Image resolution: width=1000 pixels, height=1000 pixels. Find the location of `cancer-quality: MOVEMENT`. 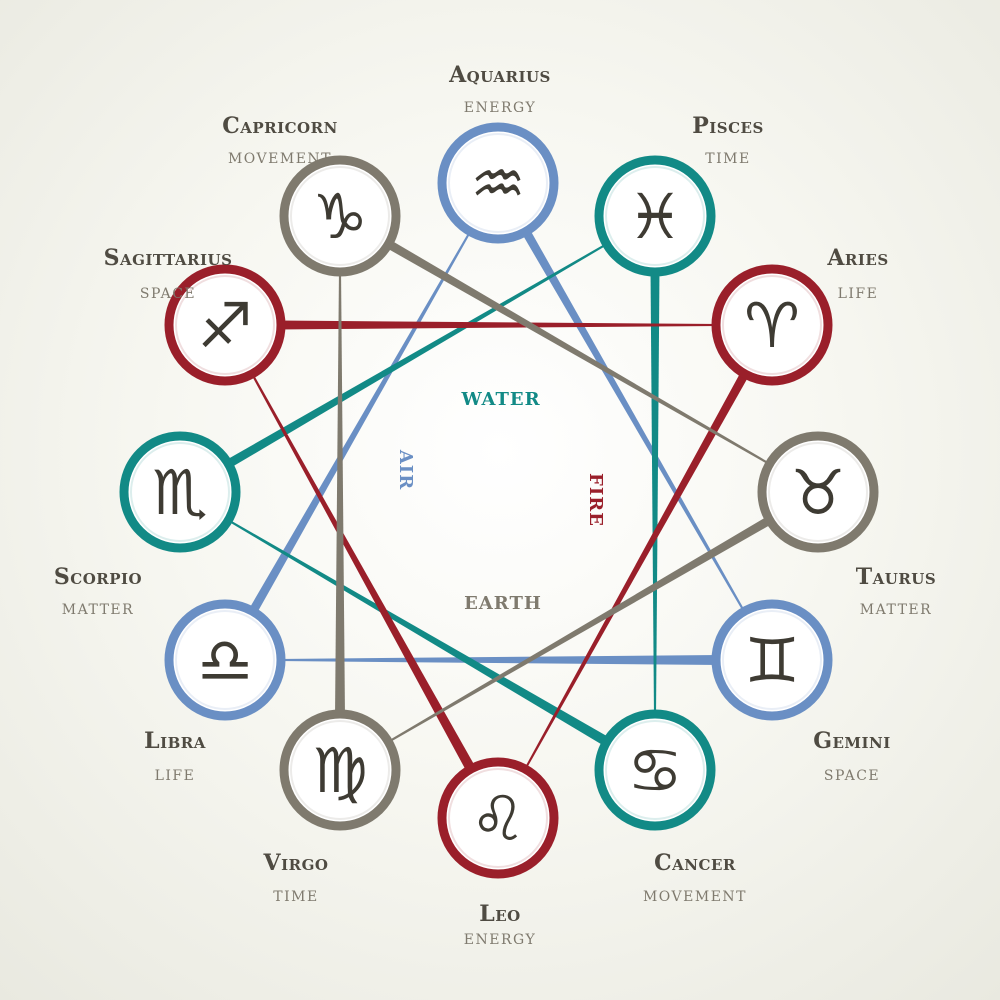

cancer-quality: MOVEMENT is located at coordinates (695, 897).